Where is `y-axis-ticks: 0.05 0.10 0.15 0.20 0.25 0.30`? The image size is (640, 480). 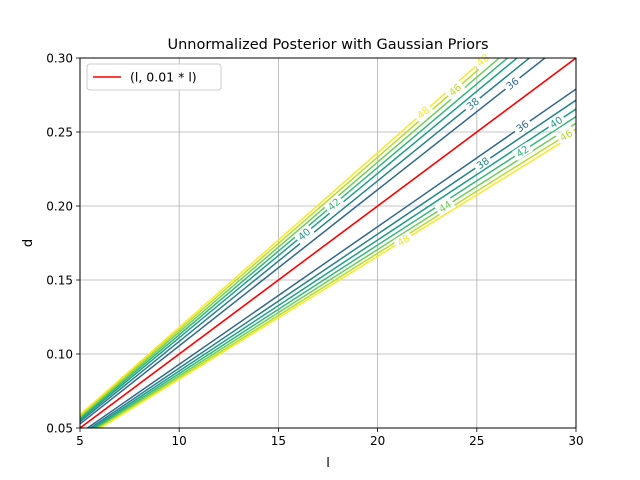 y-axis-ticks: 0.05 0.10 0.15 0.20 0.25 0.30 is located at coordinates (63, 243).